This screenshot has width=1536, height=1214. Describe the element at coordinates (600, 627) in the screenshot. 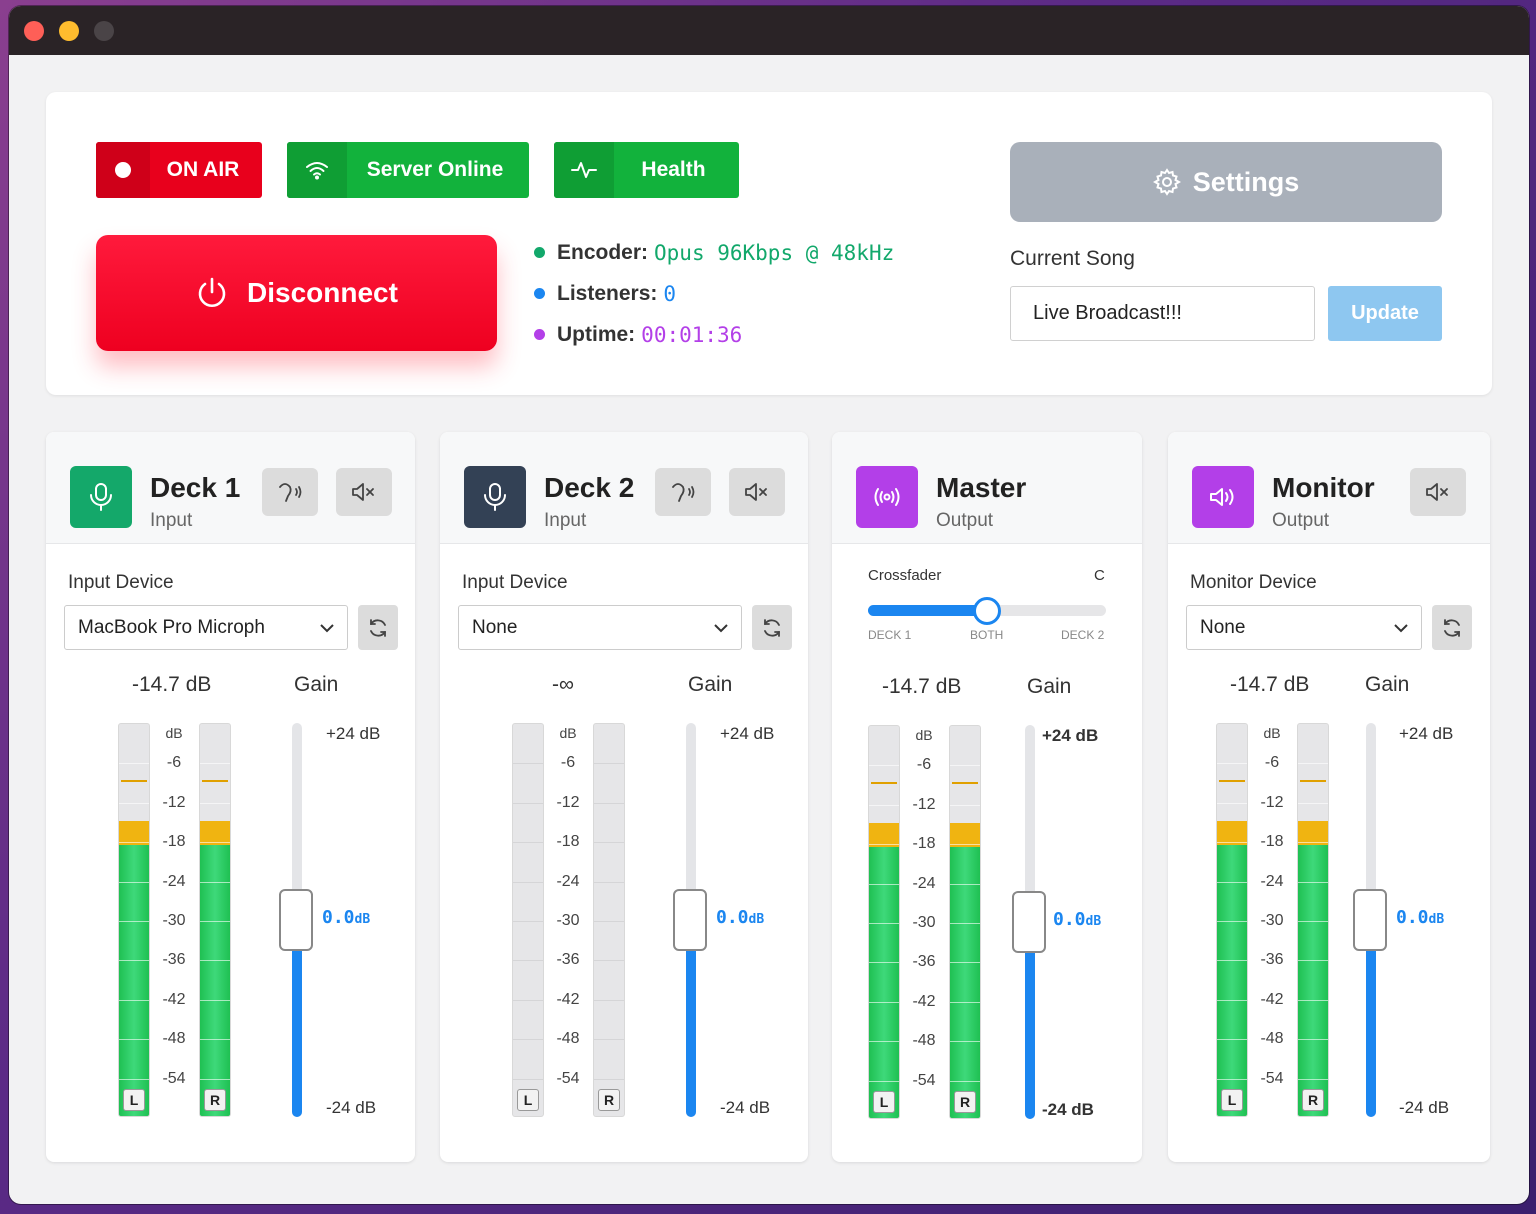

I see `deck2-device-select: None` at that location.